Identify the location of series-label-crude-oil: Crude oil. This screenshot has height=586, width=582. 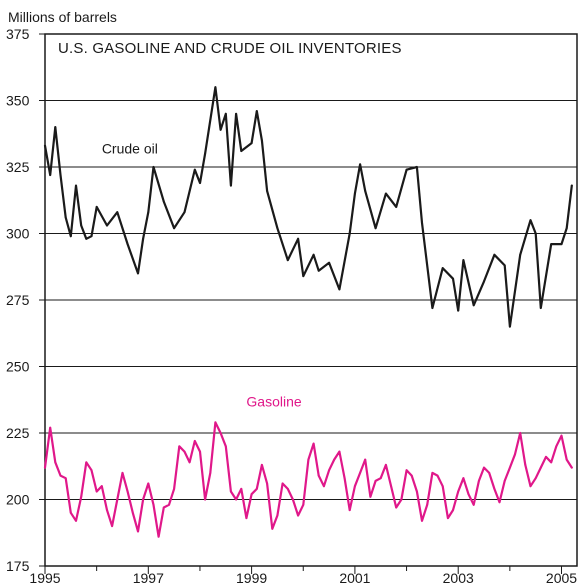
(130, 149).